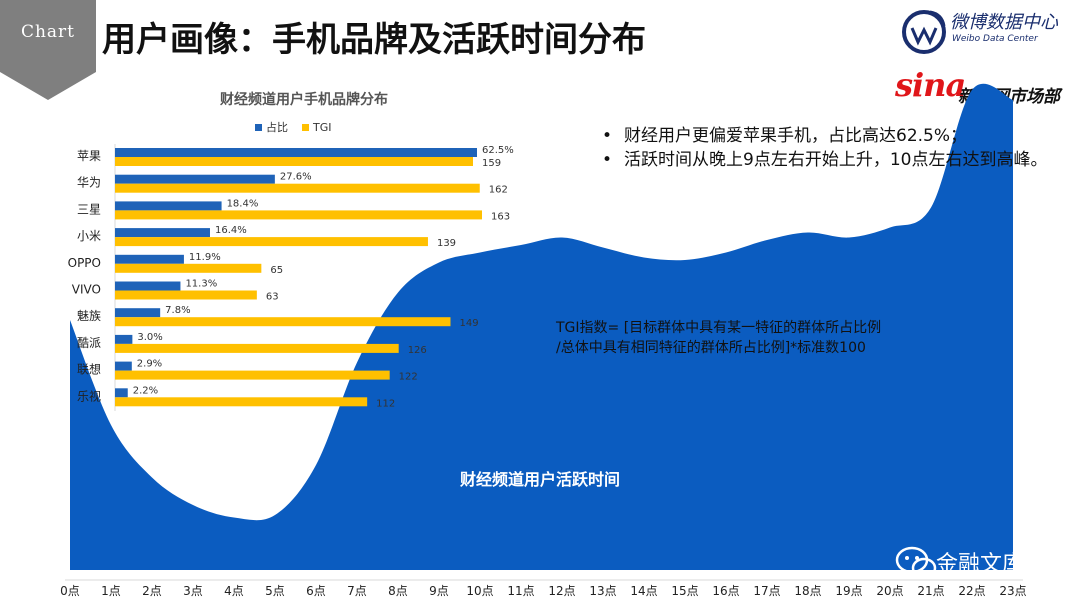  Describe the element at coordinates (916, 562) in the screenshot. I see `wechat-icon` at that location.